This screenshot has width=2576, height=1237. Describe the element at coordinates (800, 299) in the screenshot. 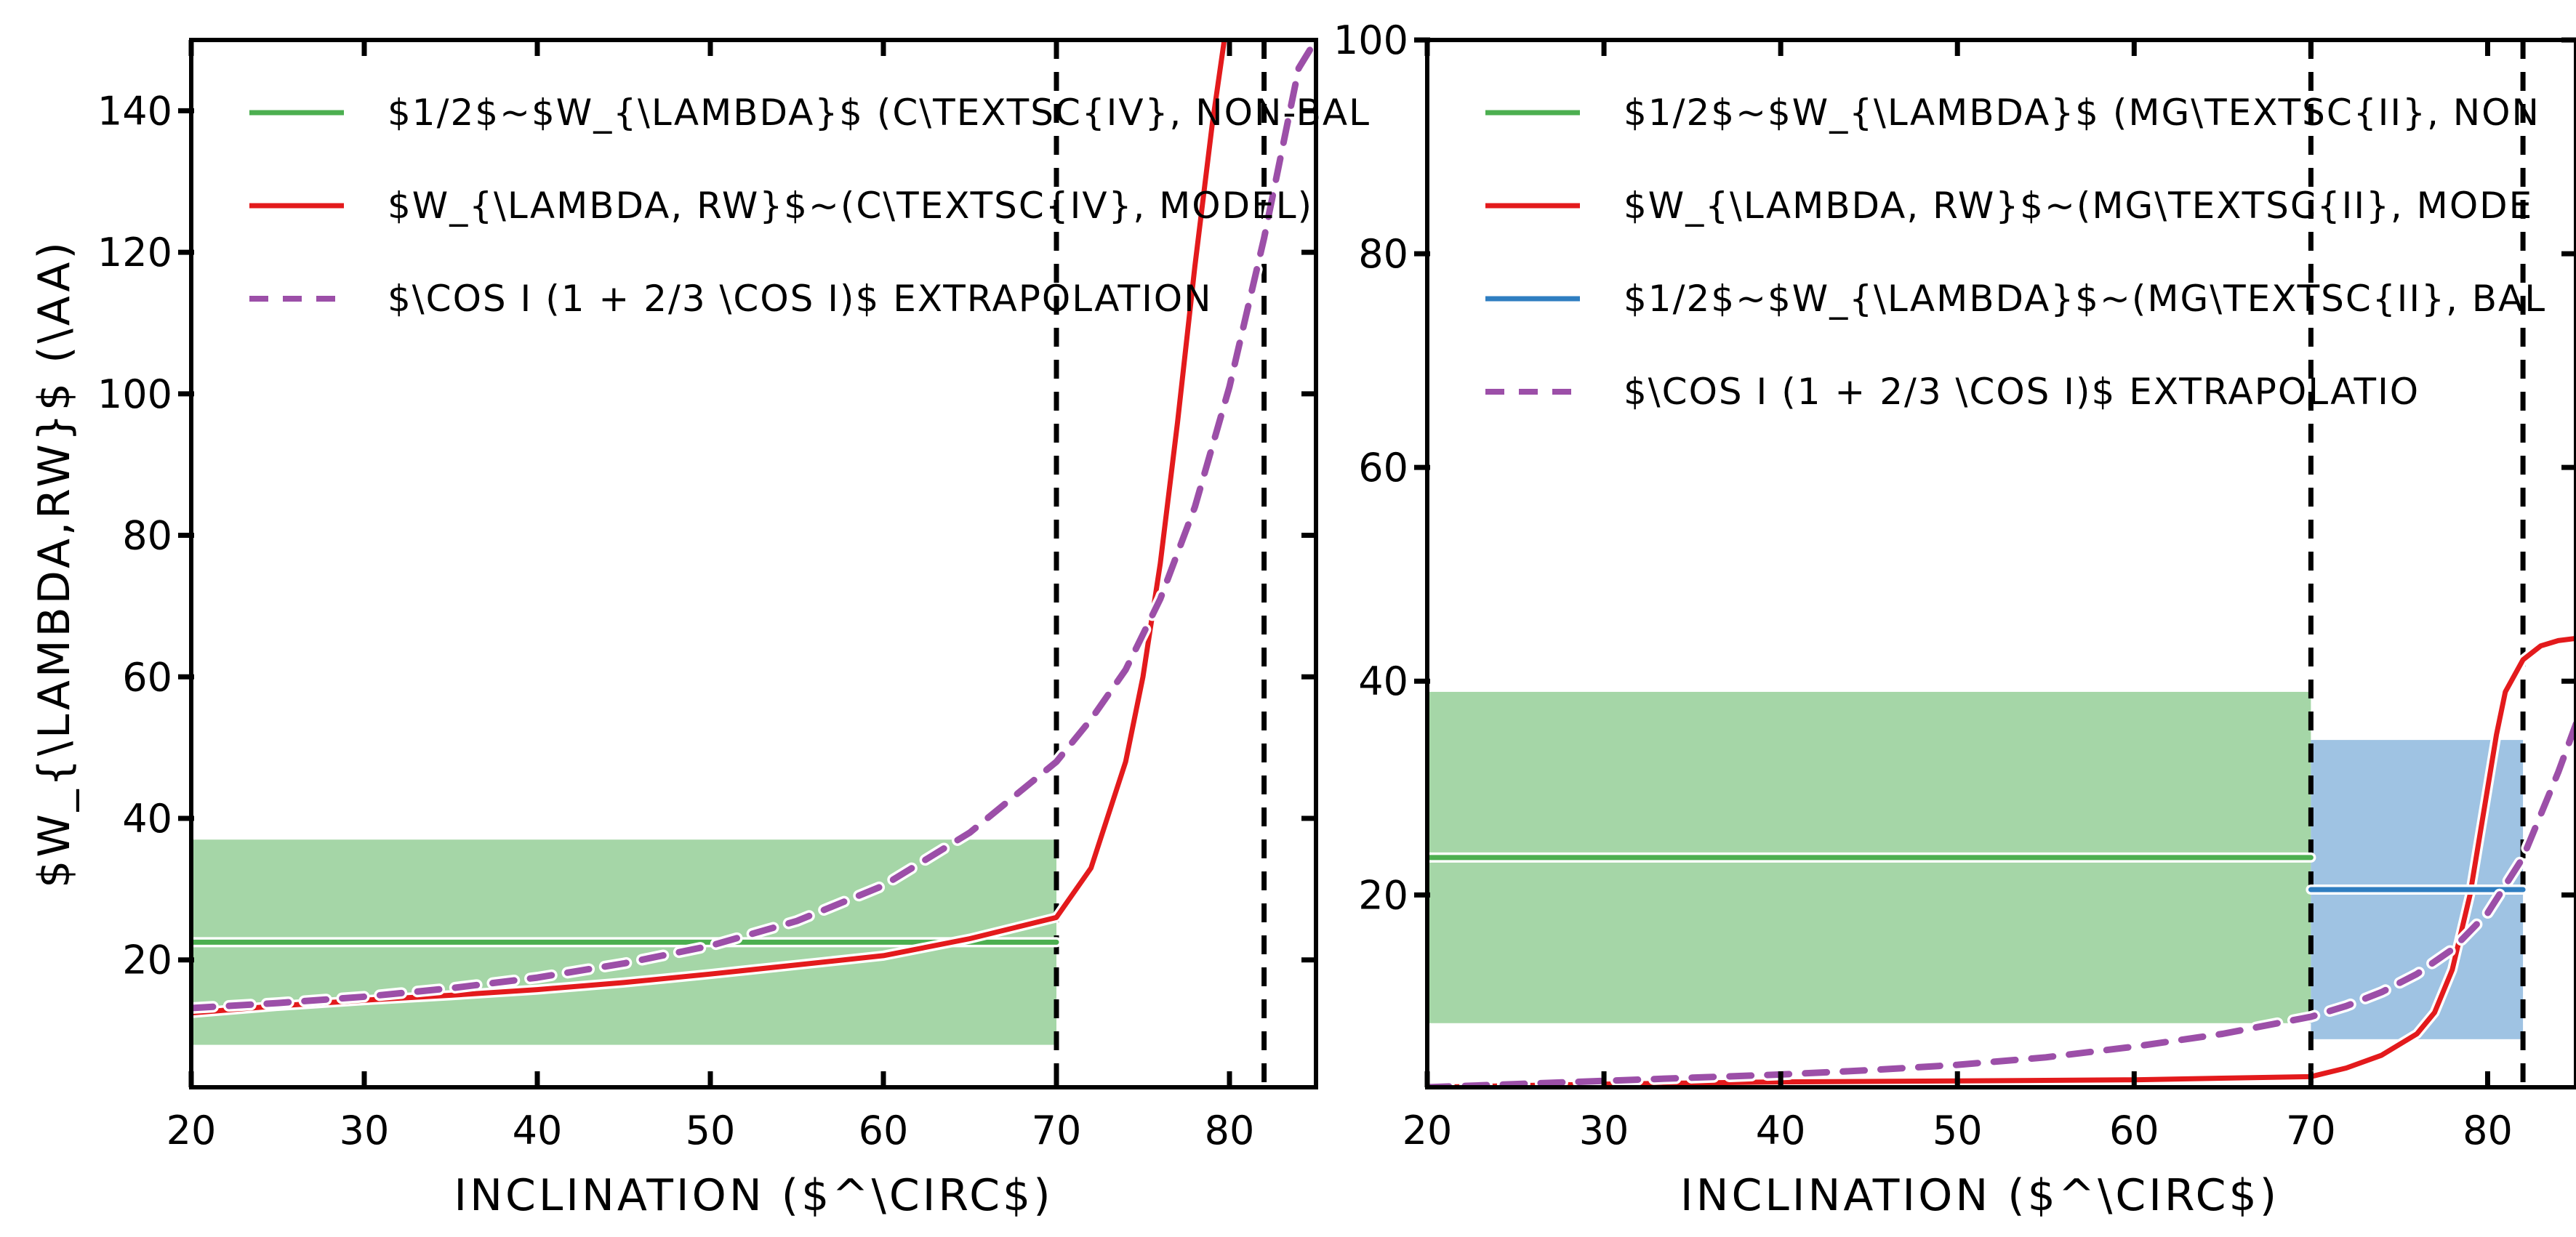

I see `legend-entry-2: $\COS I (1 + 2/3 \COS I)$ EXTRAPOLATION` at that location.